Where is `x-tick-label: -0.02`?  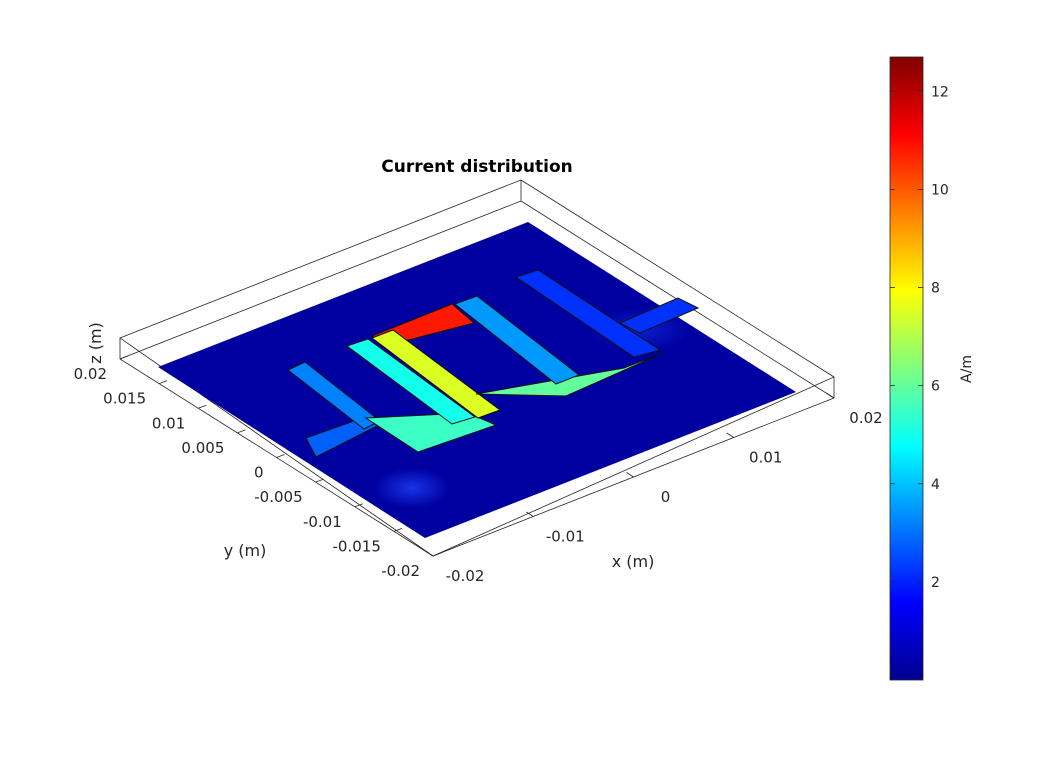
x-tick-label: -0.02 is located at coordinates (465, 576).